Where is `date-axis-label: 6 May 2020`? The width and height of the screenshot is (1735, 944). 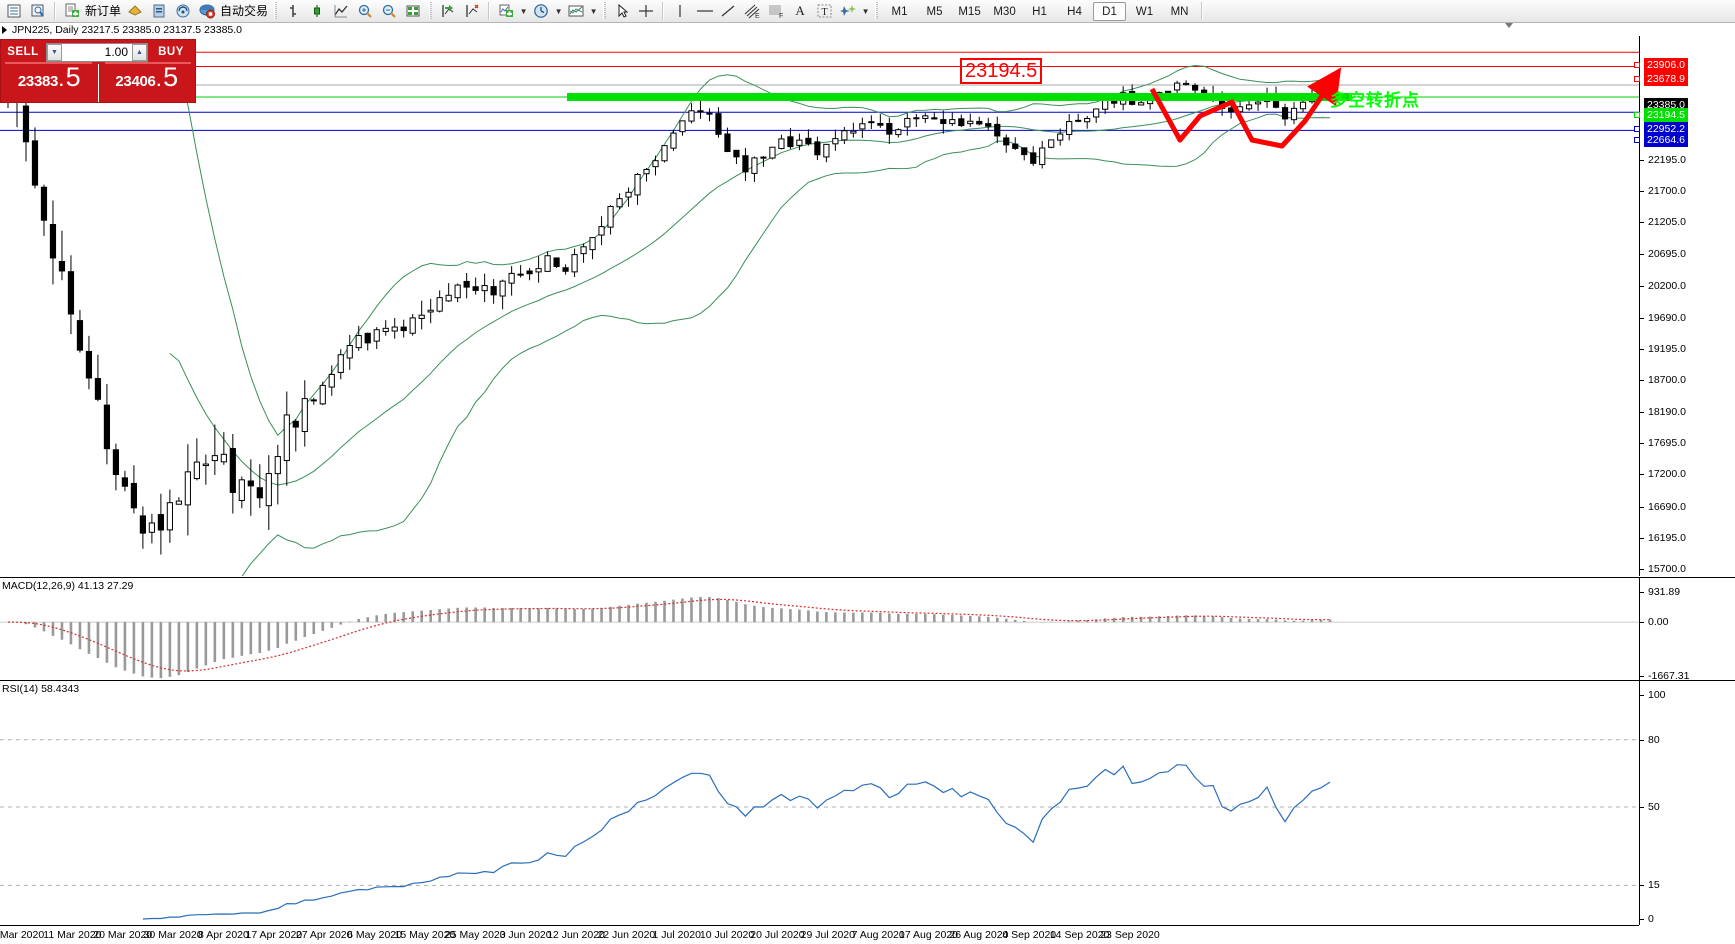
date-axis-label: 6 May 2020 is located at coordinates (374, 935).